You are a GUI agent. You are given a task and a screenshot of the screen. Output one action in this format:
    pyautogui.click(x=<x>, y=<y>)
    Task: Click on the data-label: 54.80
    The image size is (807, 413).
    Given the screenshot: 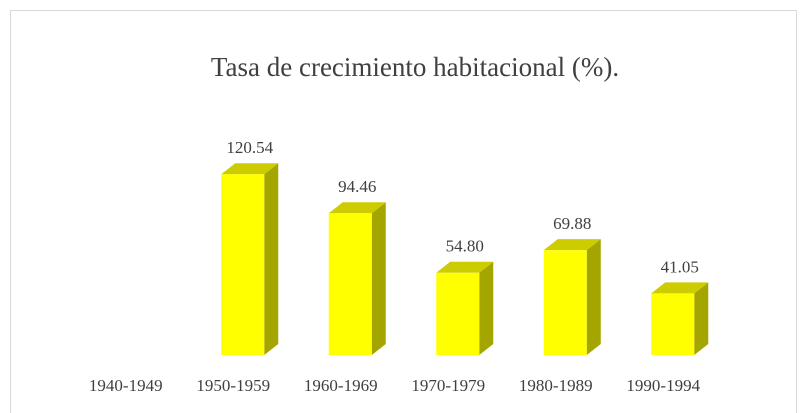 What is the action you would take?
    pyautogui.click(x=465, y=246)
    